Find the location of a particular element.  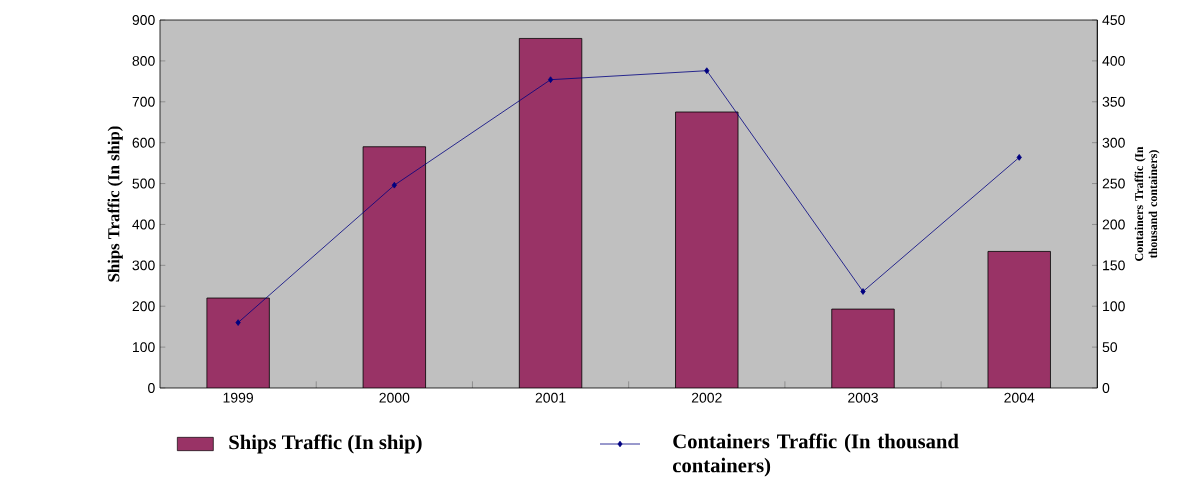

y2-tick-label: 450 is located at coordinates (1113, 20).